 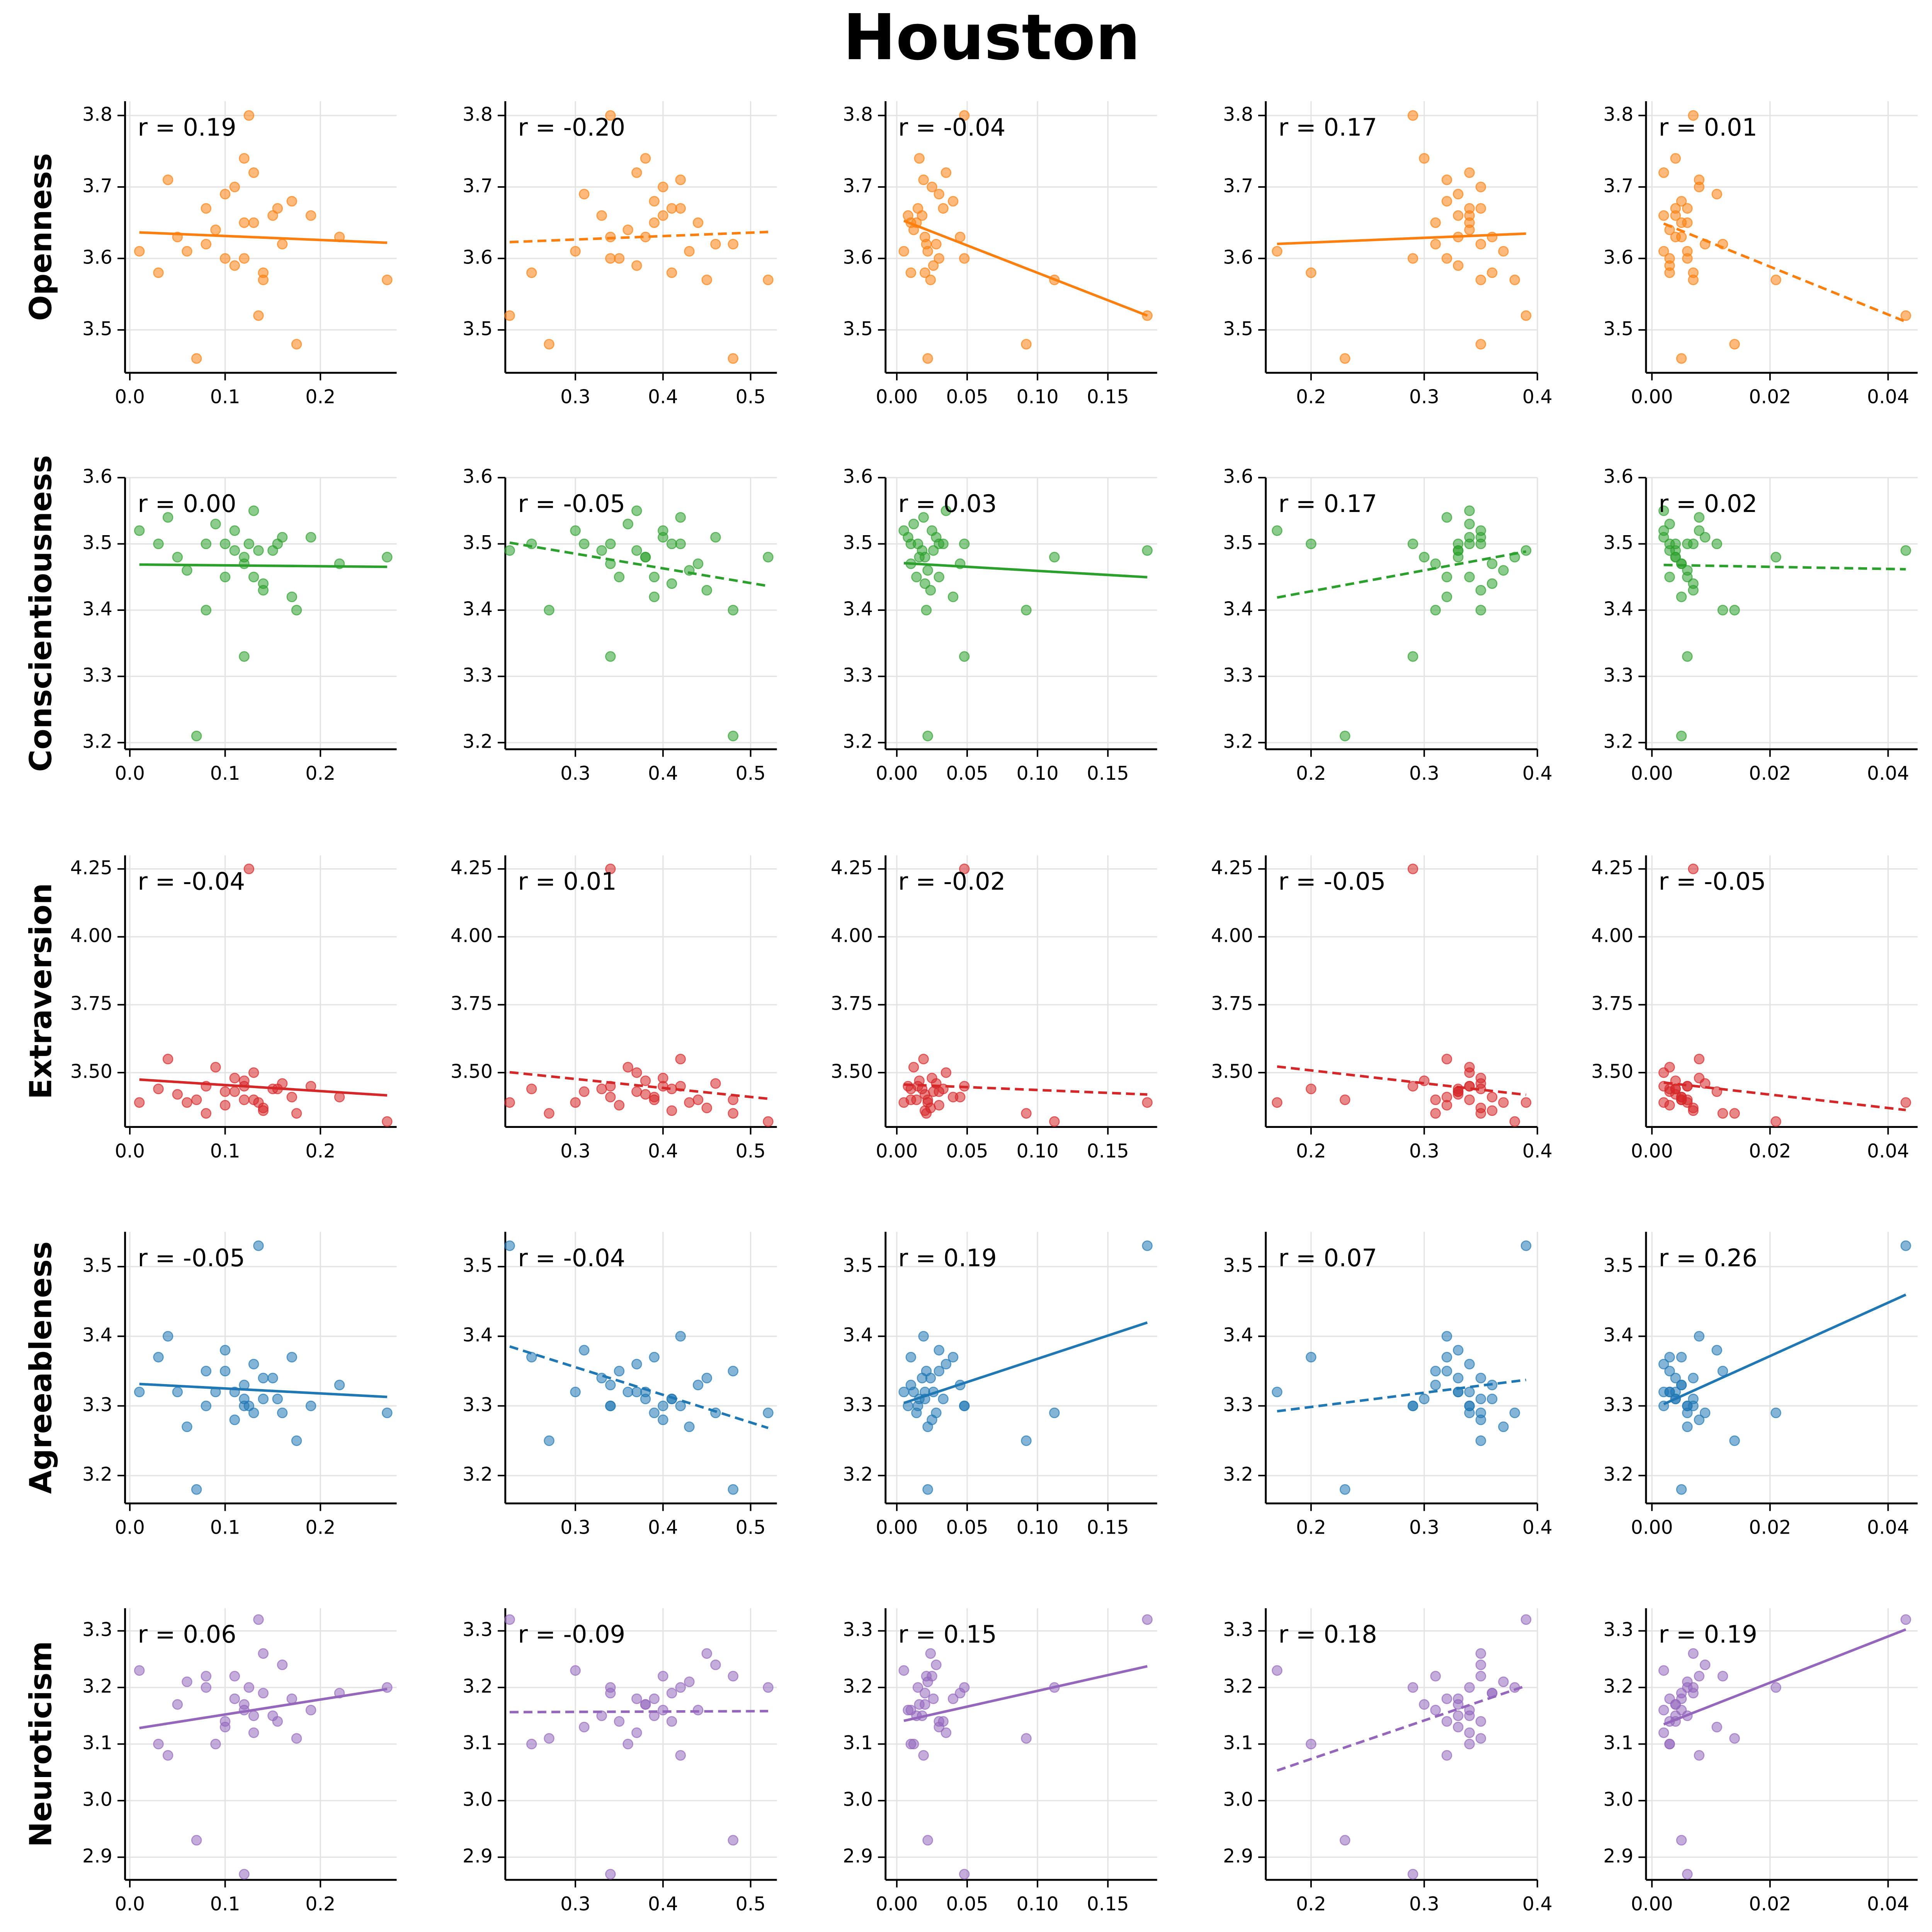 I want to click on x-tick-label: 0.02, so click(x=1770, y=1150).